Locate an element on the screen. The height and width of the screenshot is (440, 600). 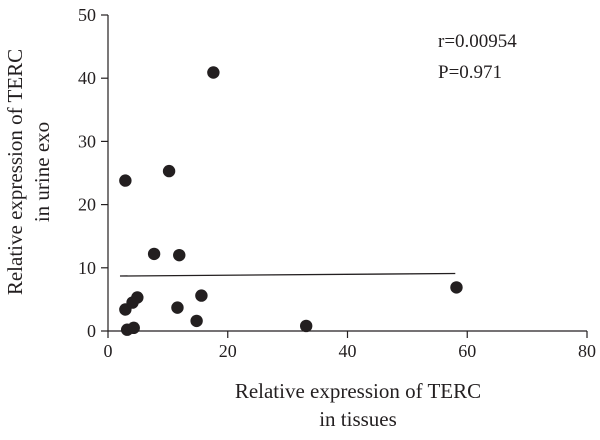
y-axis-label: Relative expression of TERC in urine exo is located at coordinates (28, 172).